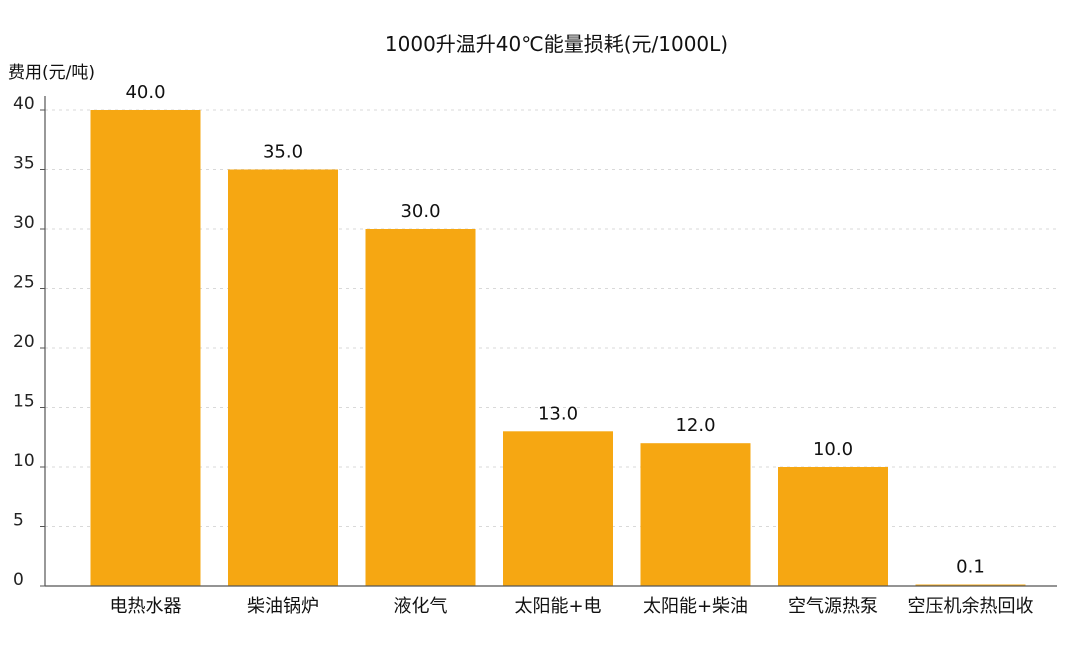 The height and width of the screenshot is (650, 1080). Describe the element at coordinates (556, 44) in the screenshot. I see `chart-title: 1000升温升40℃能量损耗(元/1000L)` at that location.